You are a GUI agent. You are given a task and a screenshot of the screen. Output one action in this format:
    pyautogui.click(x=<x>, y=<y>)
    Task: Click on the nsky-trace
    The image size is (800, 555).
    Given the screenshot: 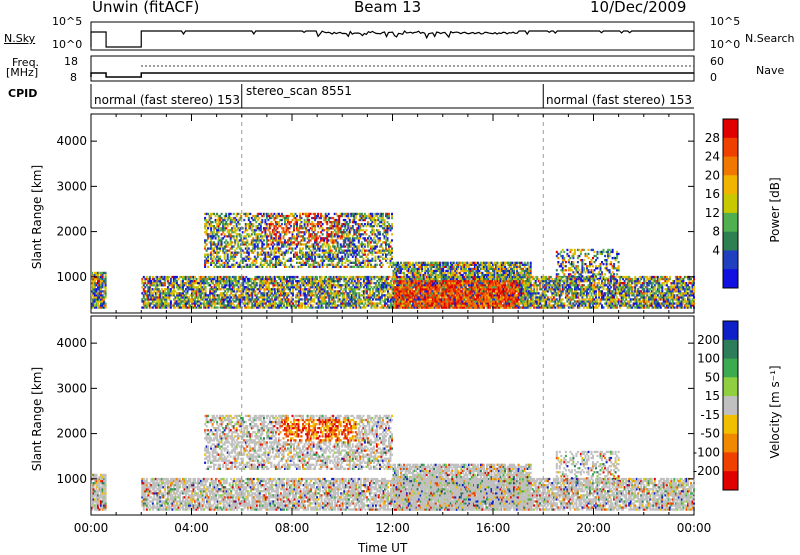 What is the action you would take?
    pyautogui.click(x=392, y=39)
    